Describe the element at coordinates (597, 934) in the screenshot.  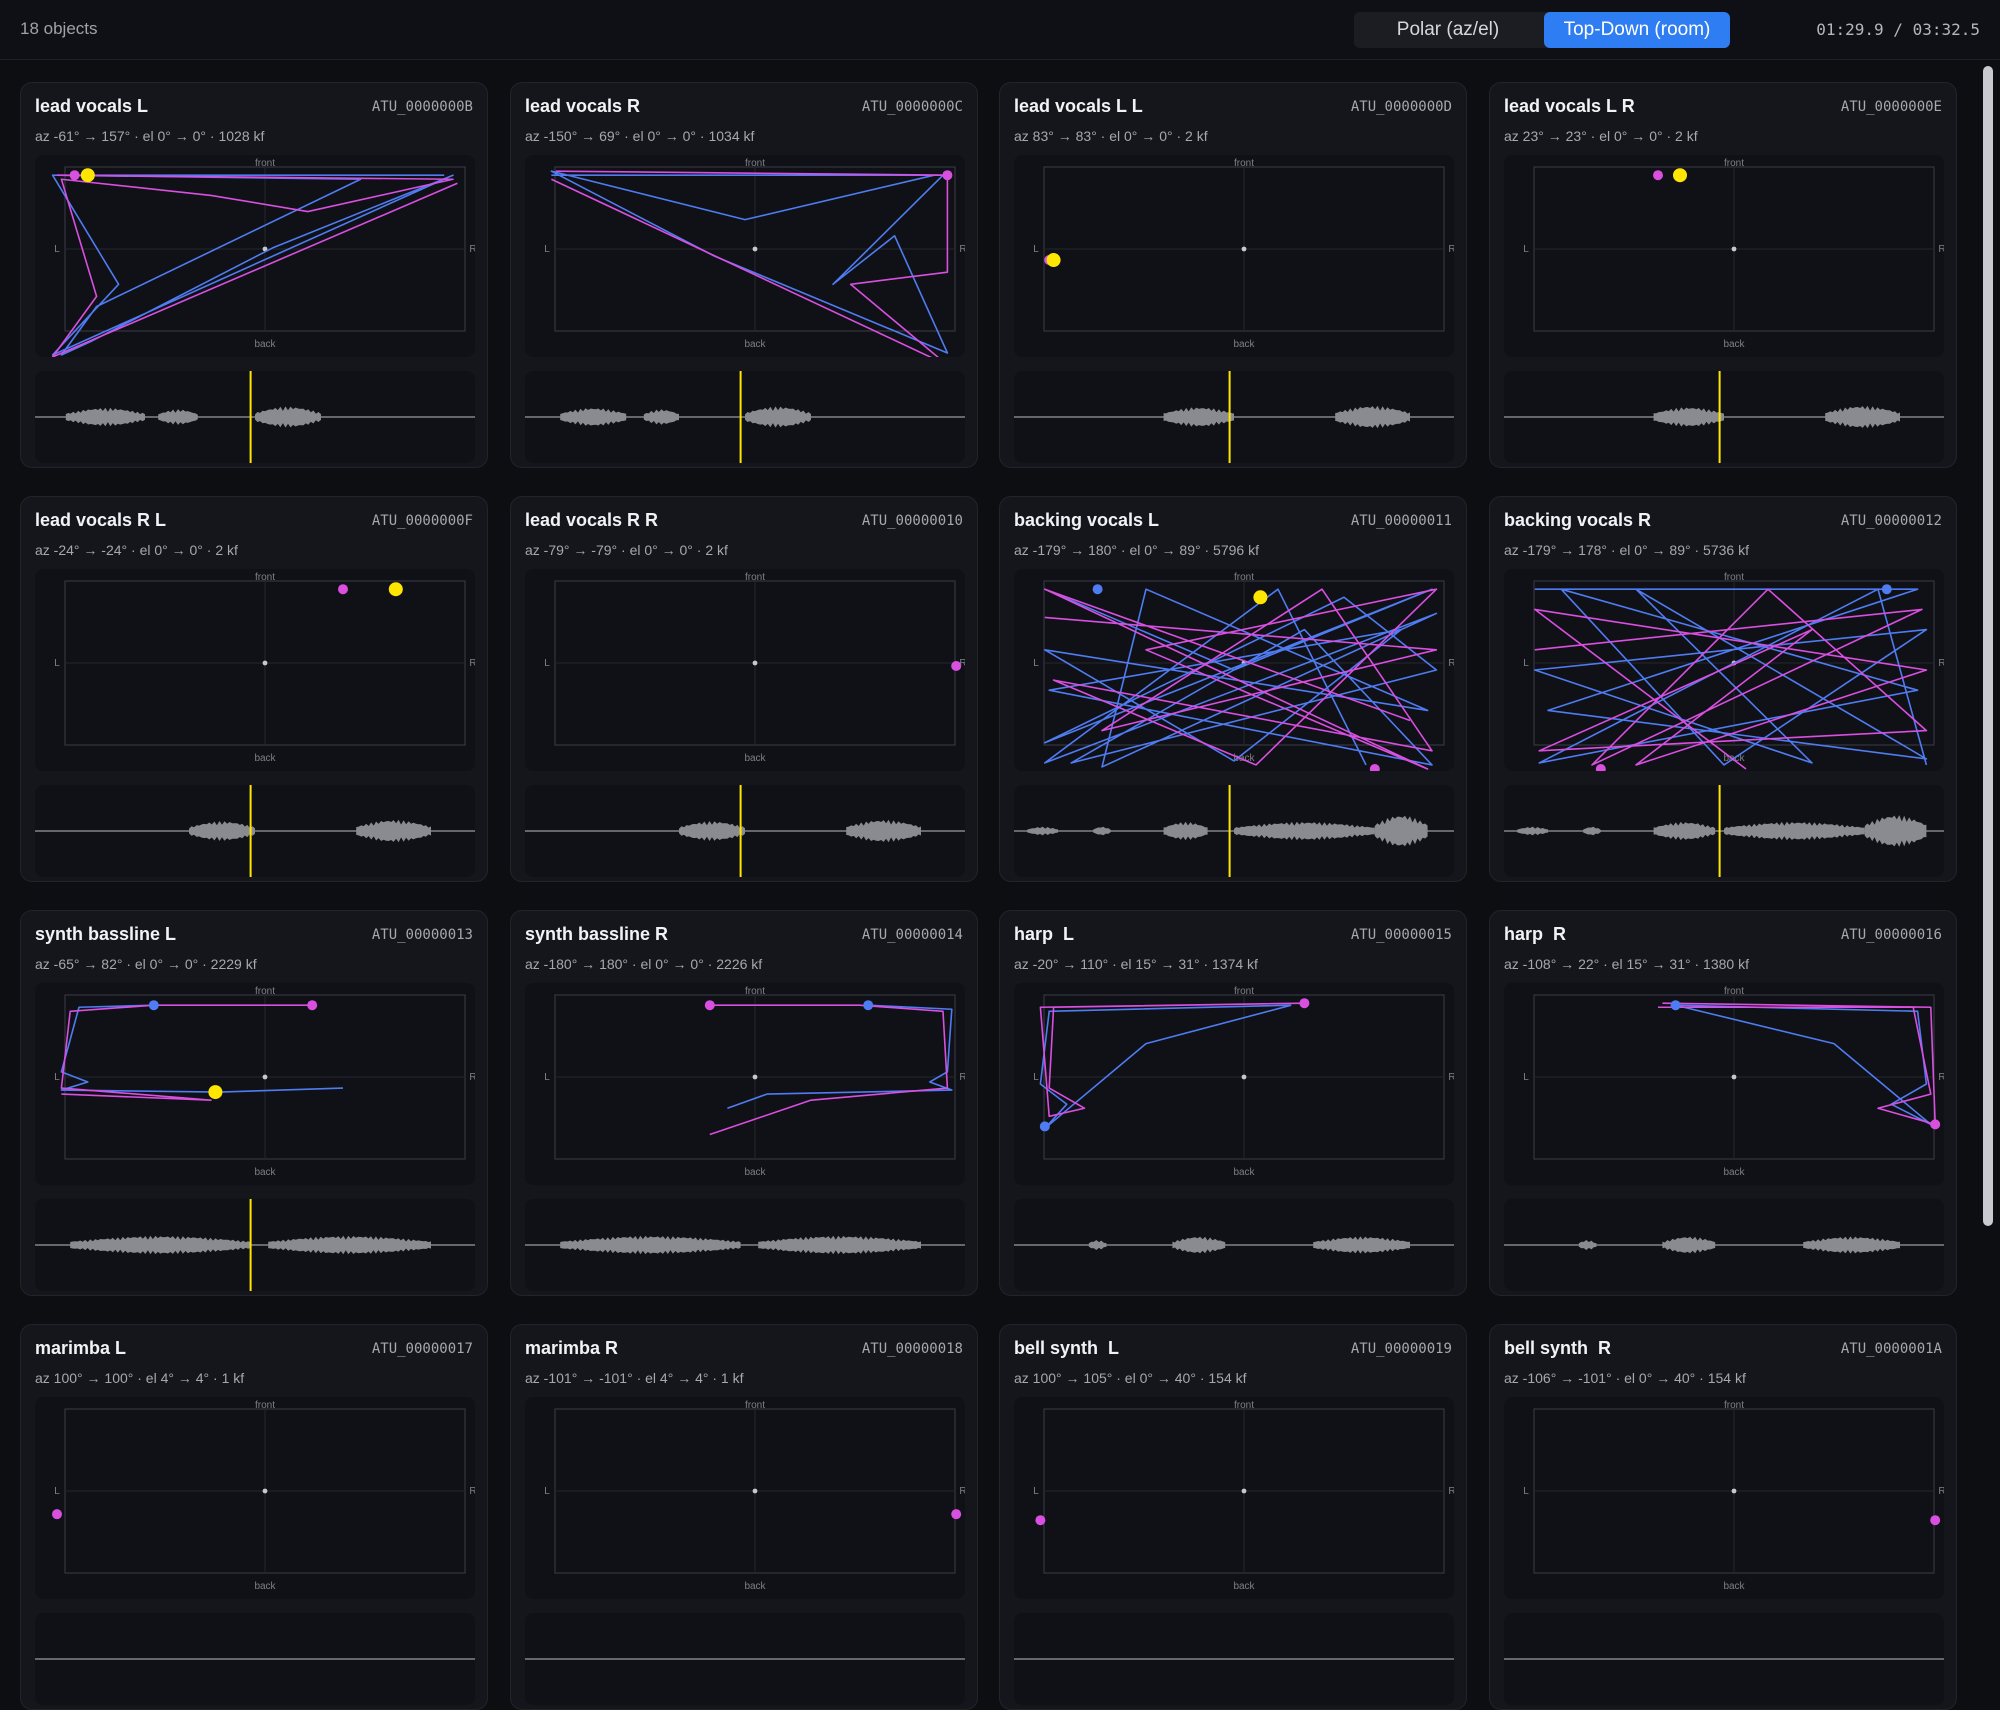
I see `object-name: synth bassline R` at that location.